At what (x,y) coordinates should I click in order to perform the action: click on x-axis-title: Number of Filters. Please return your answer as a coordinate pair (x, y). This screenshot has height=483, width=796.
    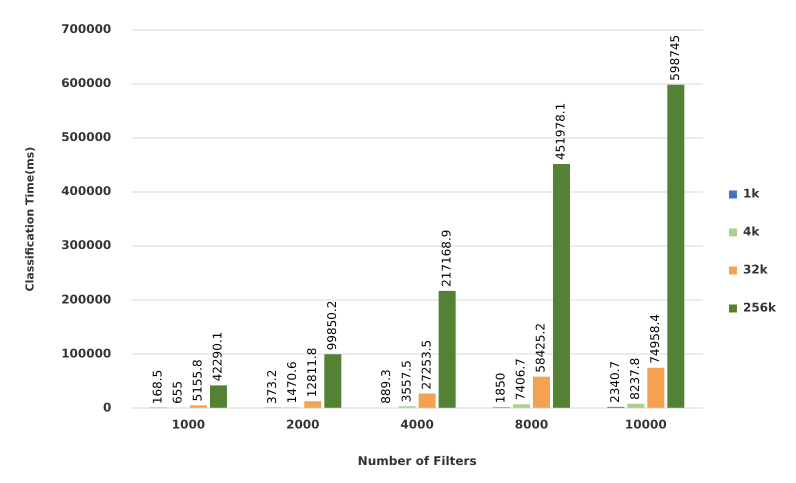
    Looking at the image, I should click on (417, 461).